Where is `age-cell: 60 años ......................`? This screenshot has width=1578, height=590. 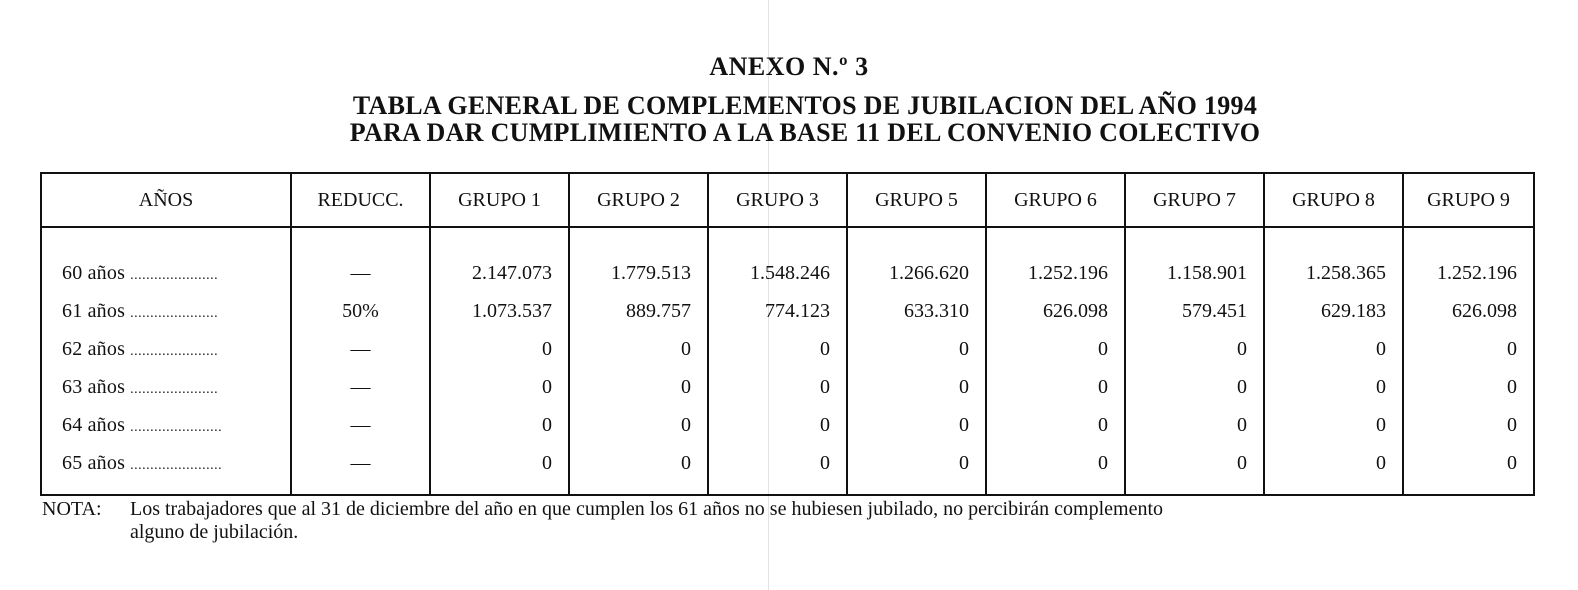 age-cell: 60 años ...................... is located at coordinates (166, 259).